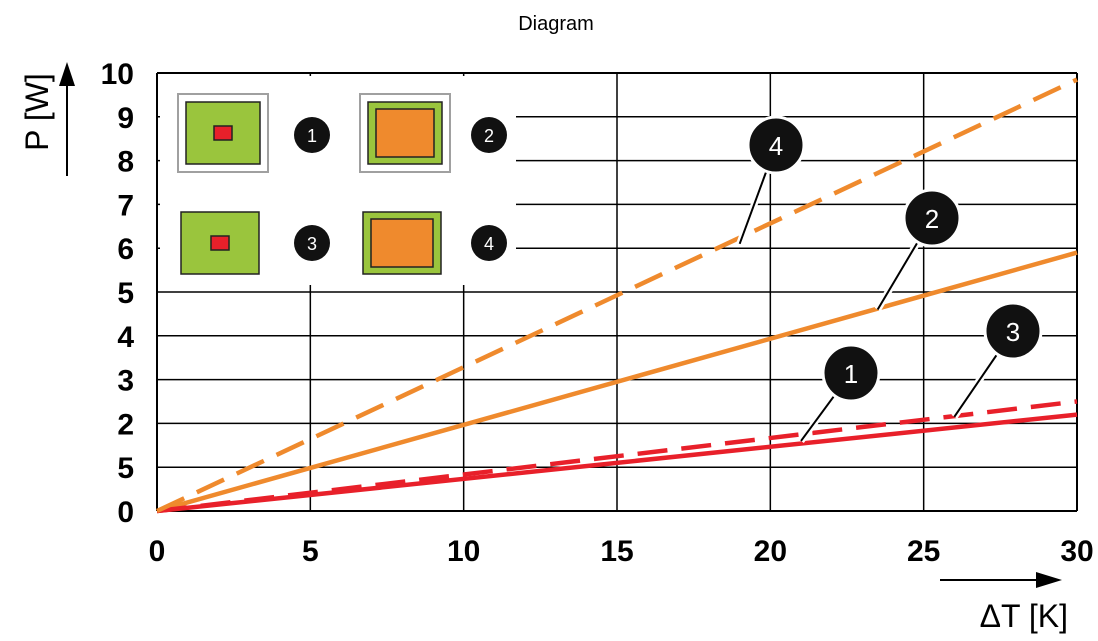  I want to click on callout-3: 3, so click(997, 360).